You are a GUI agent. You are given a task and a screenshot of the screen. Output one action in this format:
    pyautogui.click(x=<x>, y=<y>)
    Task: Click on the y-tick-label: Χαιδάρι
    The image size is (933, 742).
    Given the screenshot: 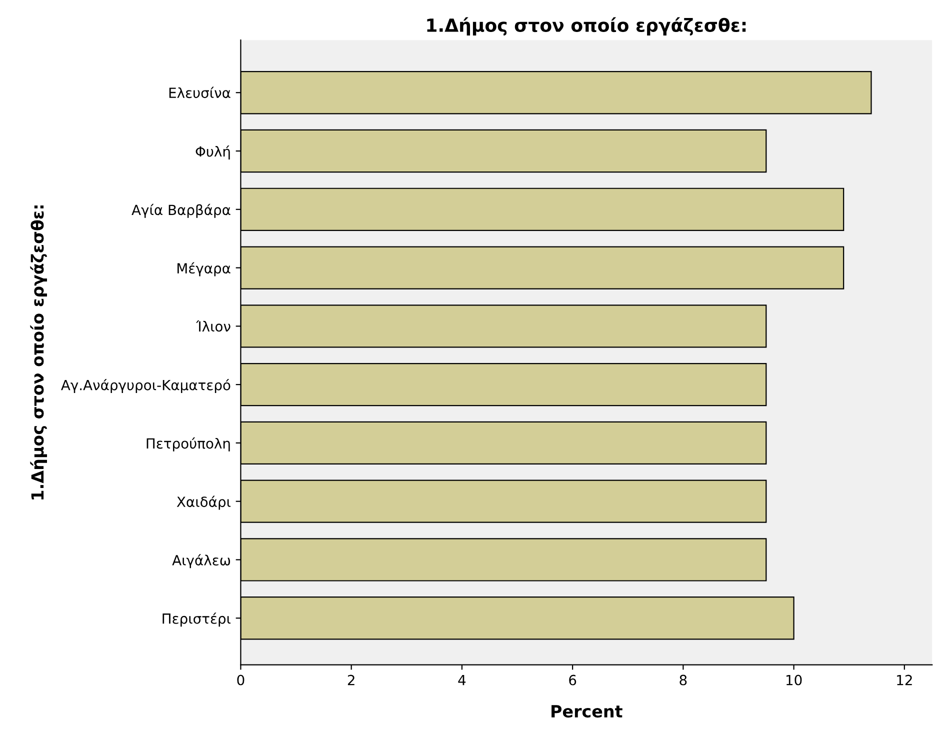 What is the action you would take?
    pyautogui.click(x=203, y=503)
    